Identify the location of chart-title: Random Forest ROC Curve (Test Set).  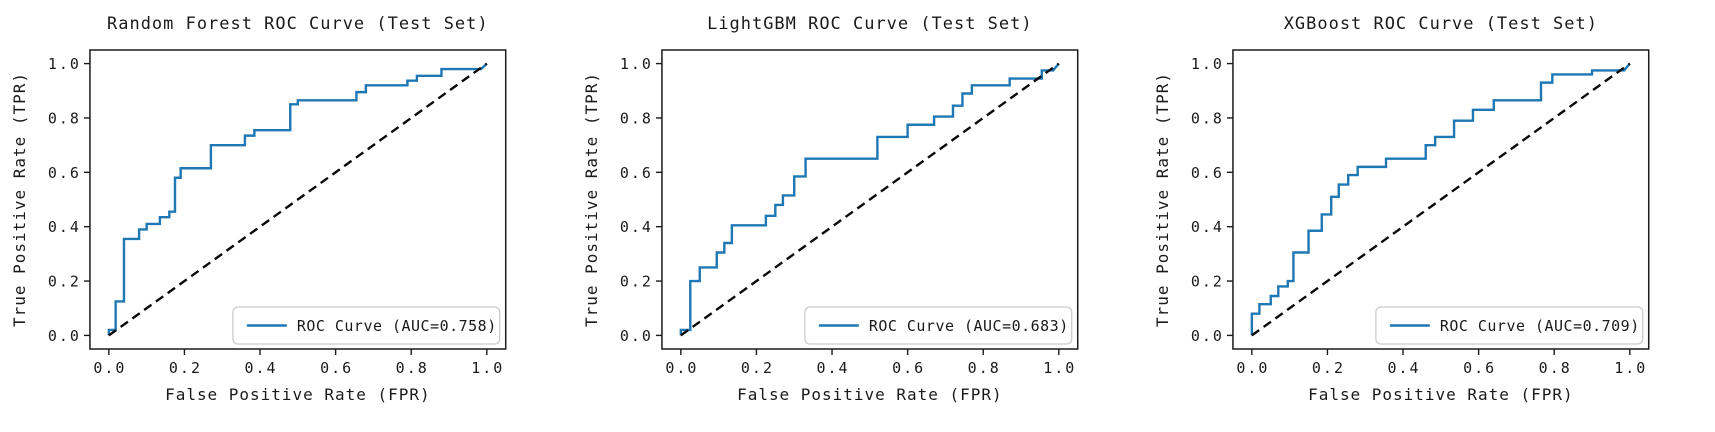
(298, 24).